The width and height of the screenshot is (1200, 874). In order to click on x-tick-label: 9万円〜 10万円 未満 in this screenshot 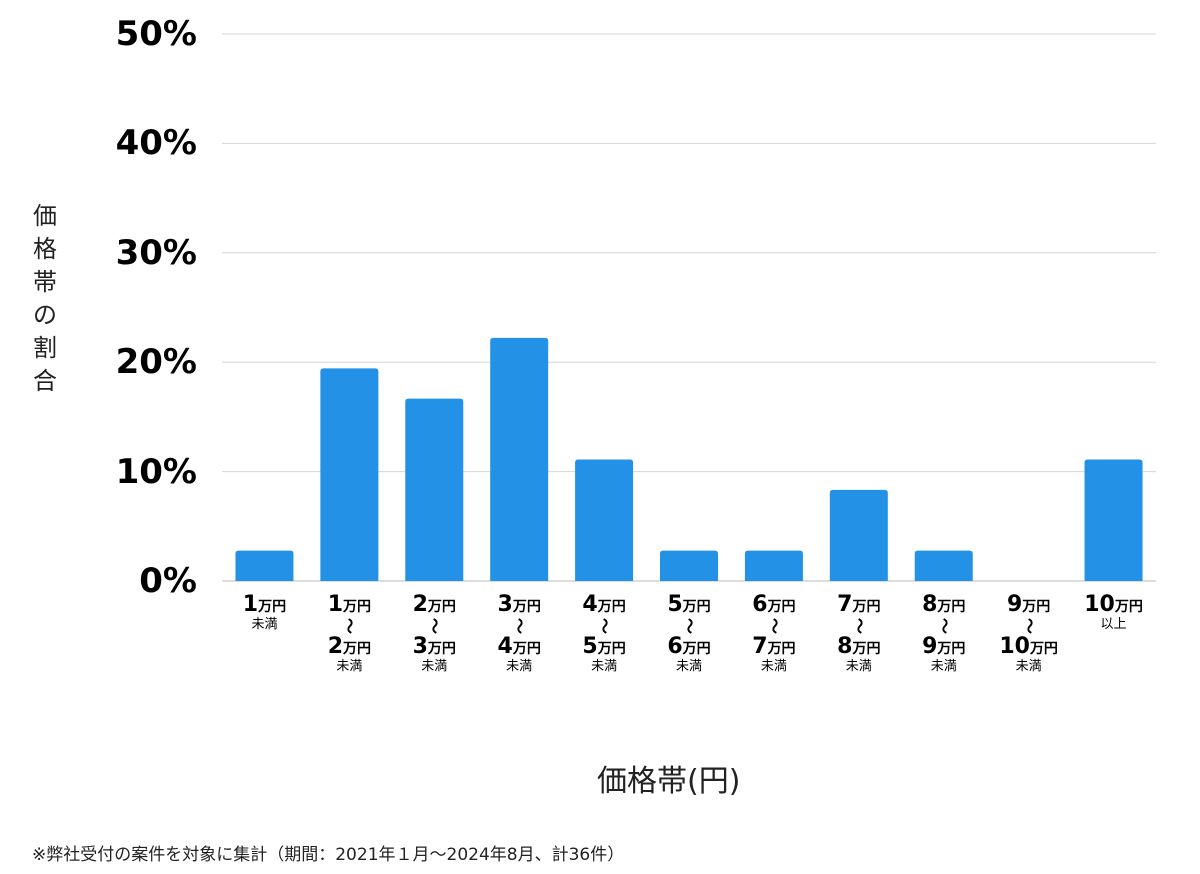, I will do `click(1028, 633)`.